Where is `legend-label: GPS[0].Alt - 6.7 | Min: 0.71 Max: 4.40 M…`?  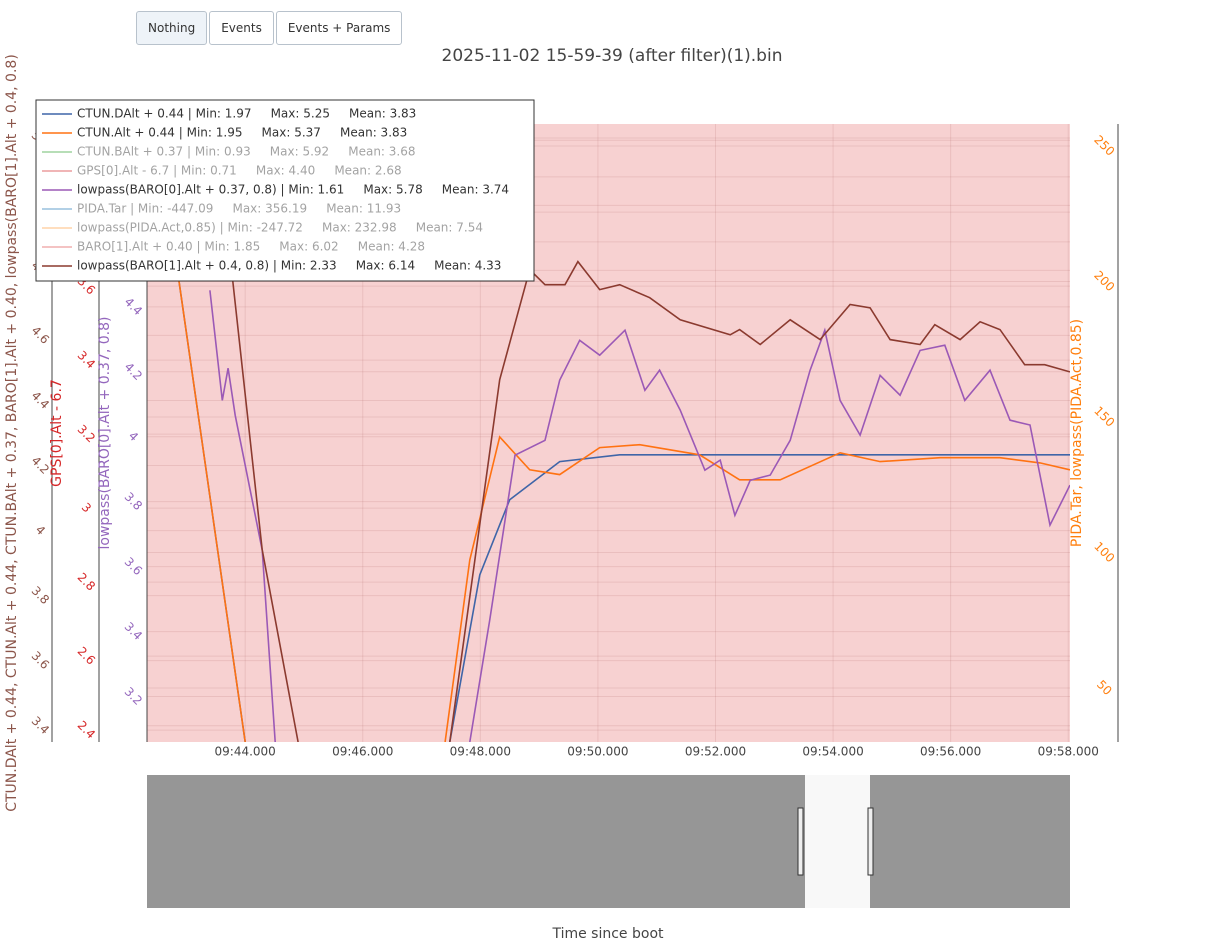
legend-label: GPS[0].Alt - 6.7 | Min: 0.71 Max: 4.40 M… is located at coordinates (239, 171).